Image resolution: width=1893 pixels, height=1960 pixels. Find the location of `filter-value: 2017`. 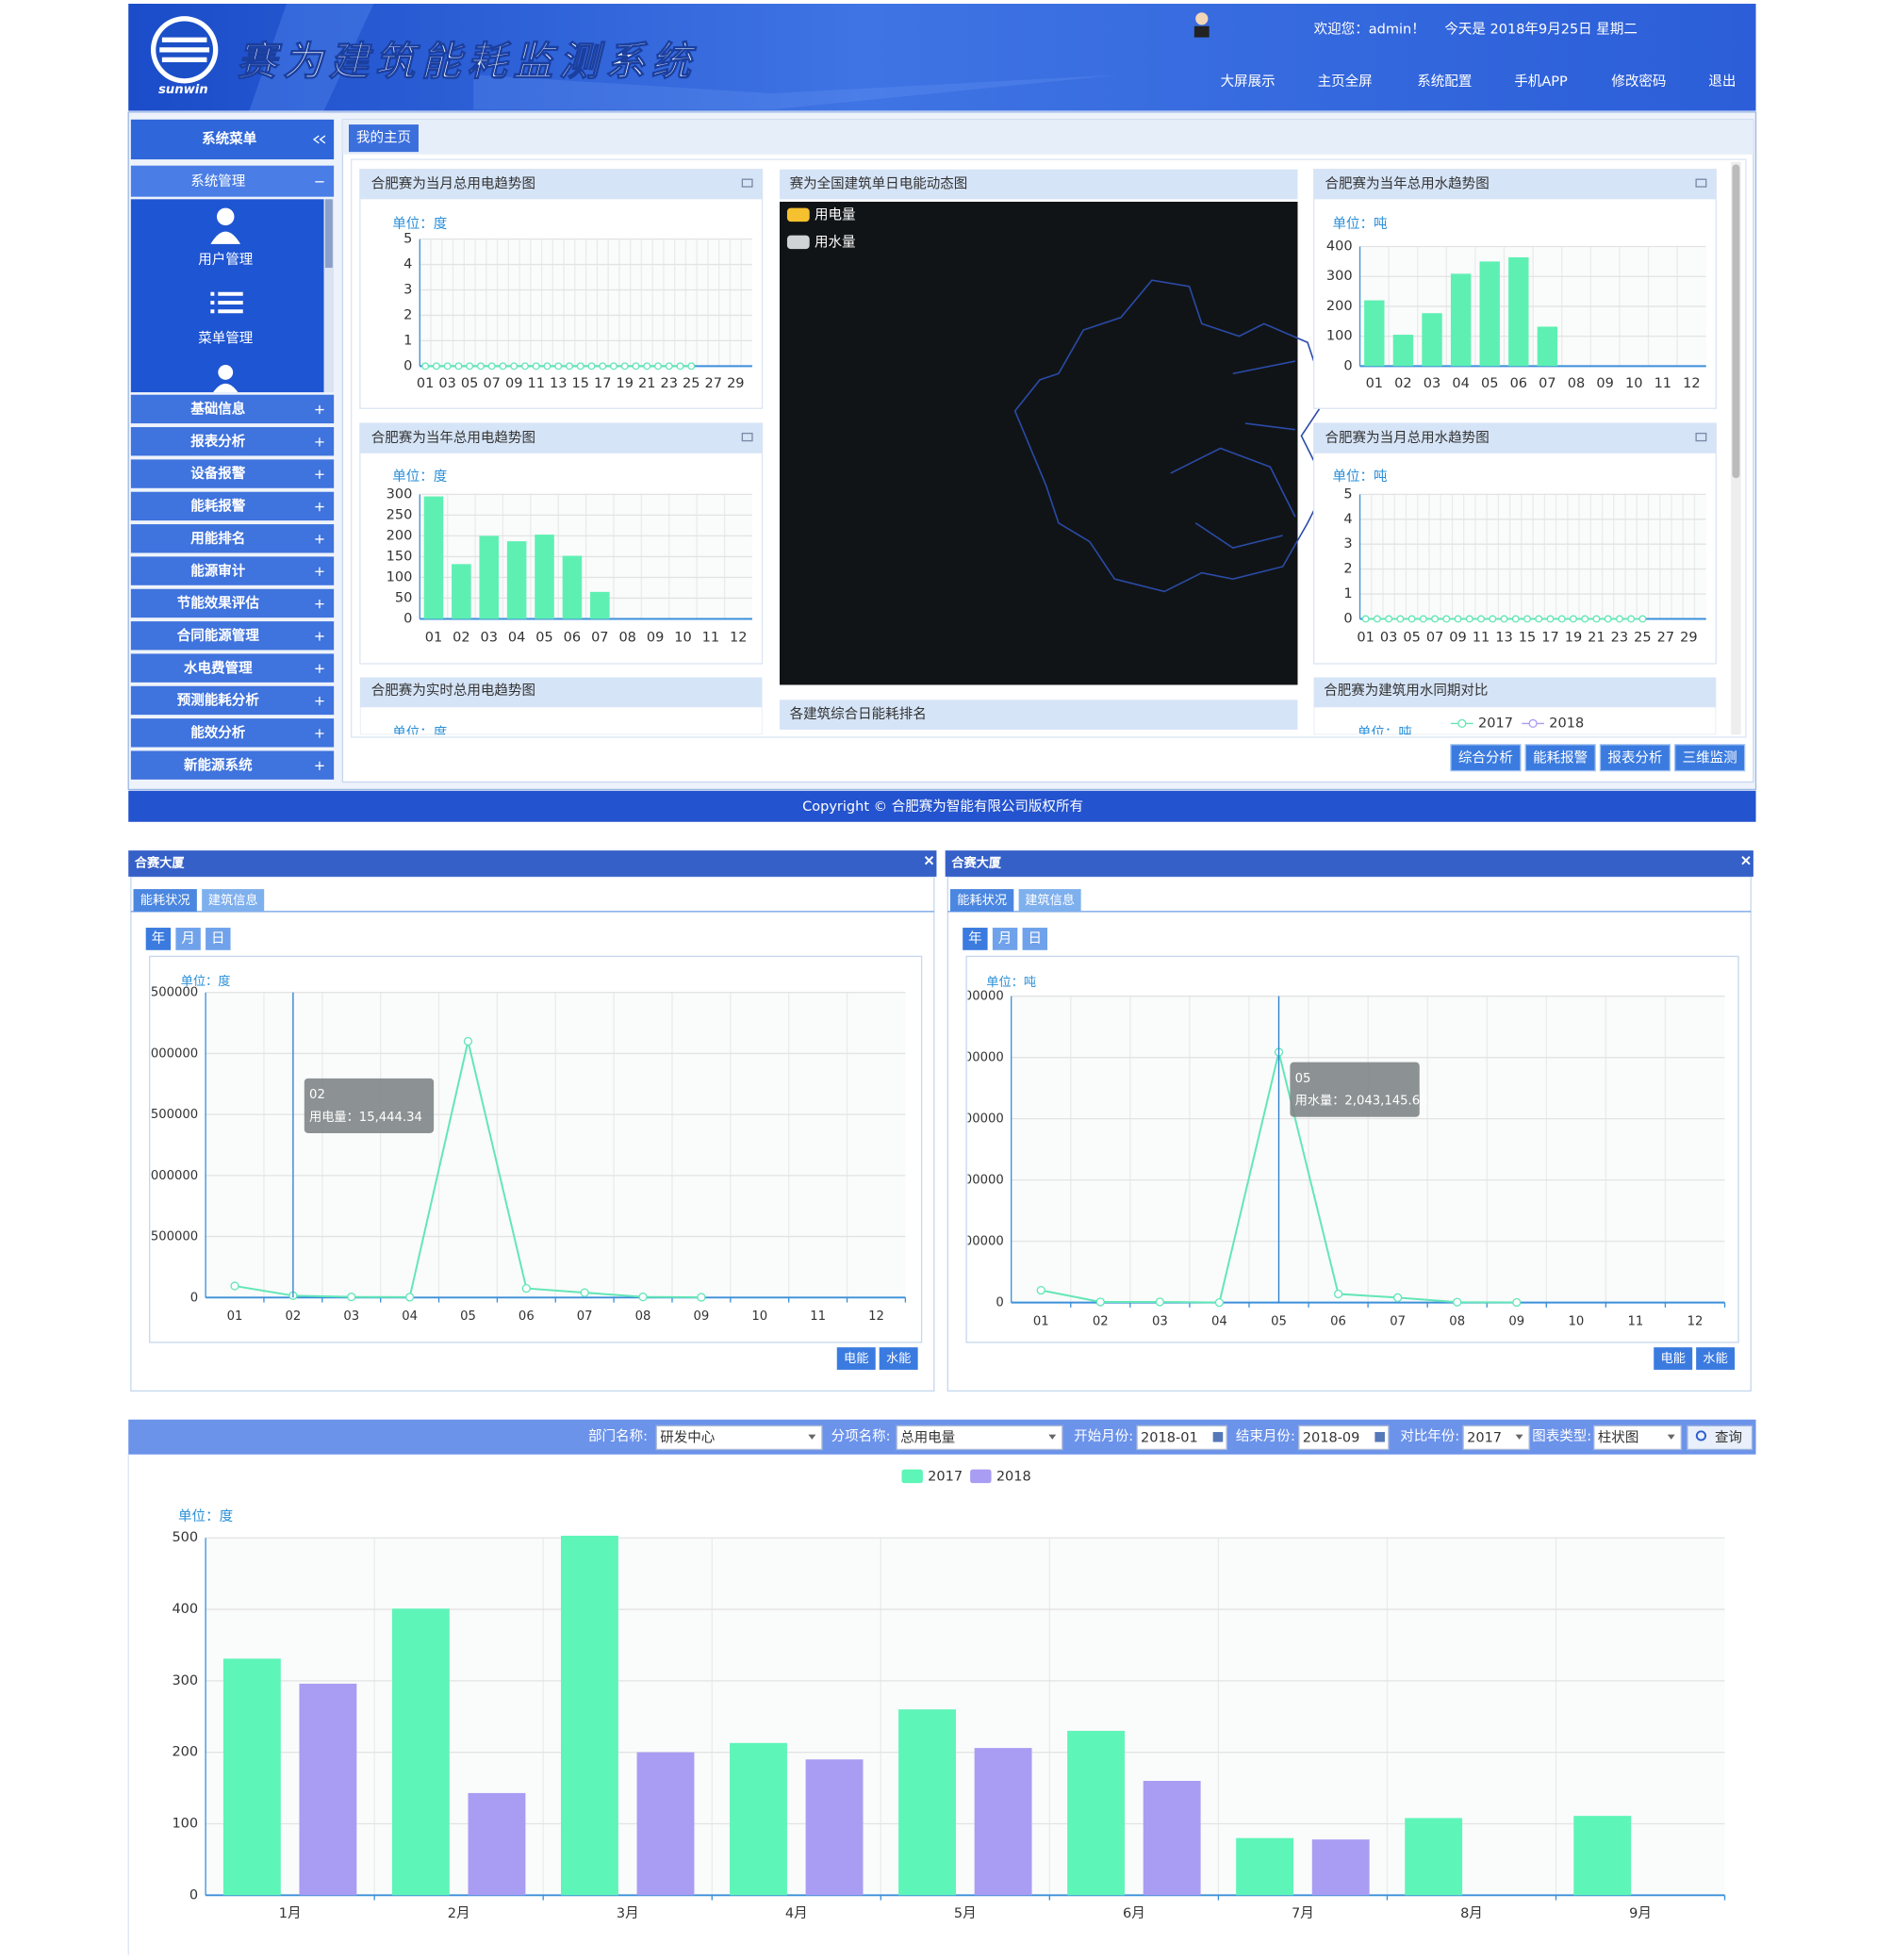

filter-value: 2017 is located at coordinates (1484, 1439).